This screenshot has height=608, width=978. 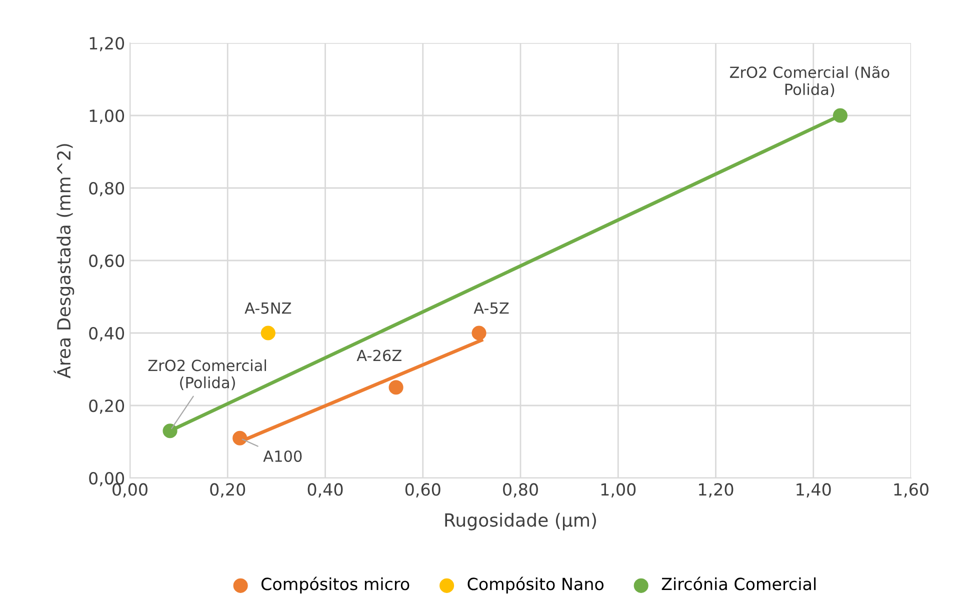 What do you see at coordinates (379, 356) in the screenshot?
I see `annotation: A-26Z` at bounding box center [379, 356].